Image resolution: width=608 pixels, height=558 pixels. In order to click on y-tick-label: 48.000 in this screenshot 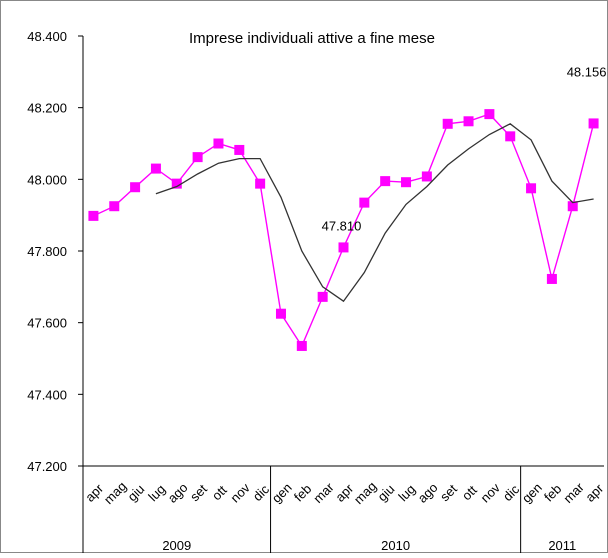, I will do `click(47, 179)`.